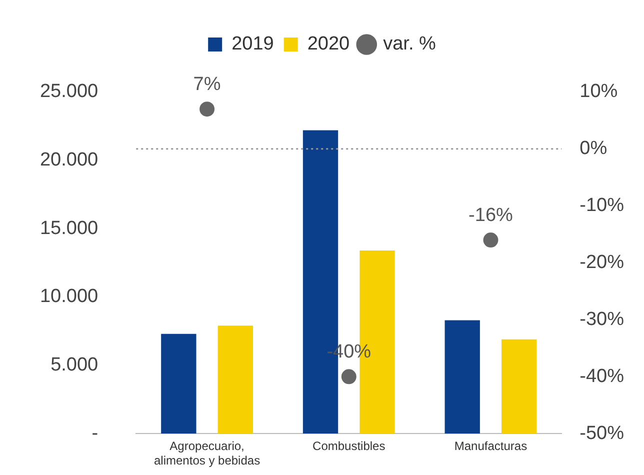 The width and height of the screenshot is (644, 475). I want to click on y-tick-label: 10.000, so click(69, 297).